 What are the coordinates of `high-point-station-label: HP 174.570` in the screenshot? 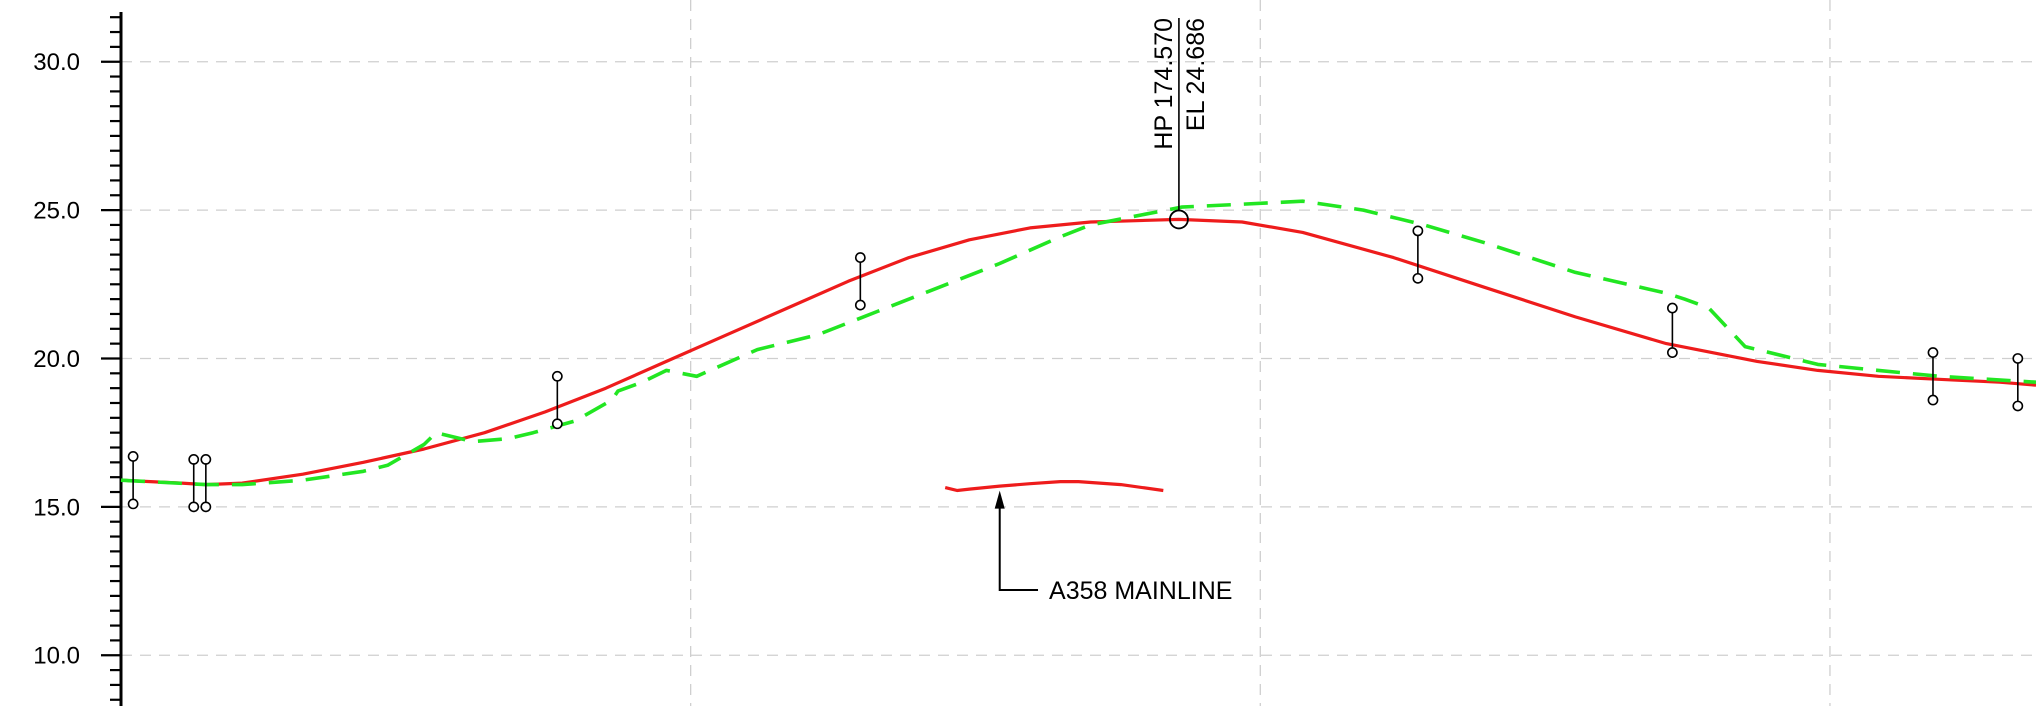 It's located at (1164, 84).